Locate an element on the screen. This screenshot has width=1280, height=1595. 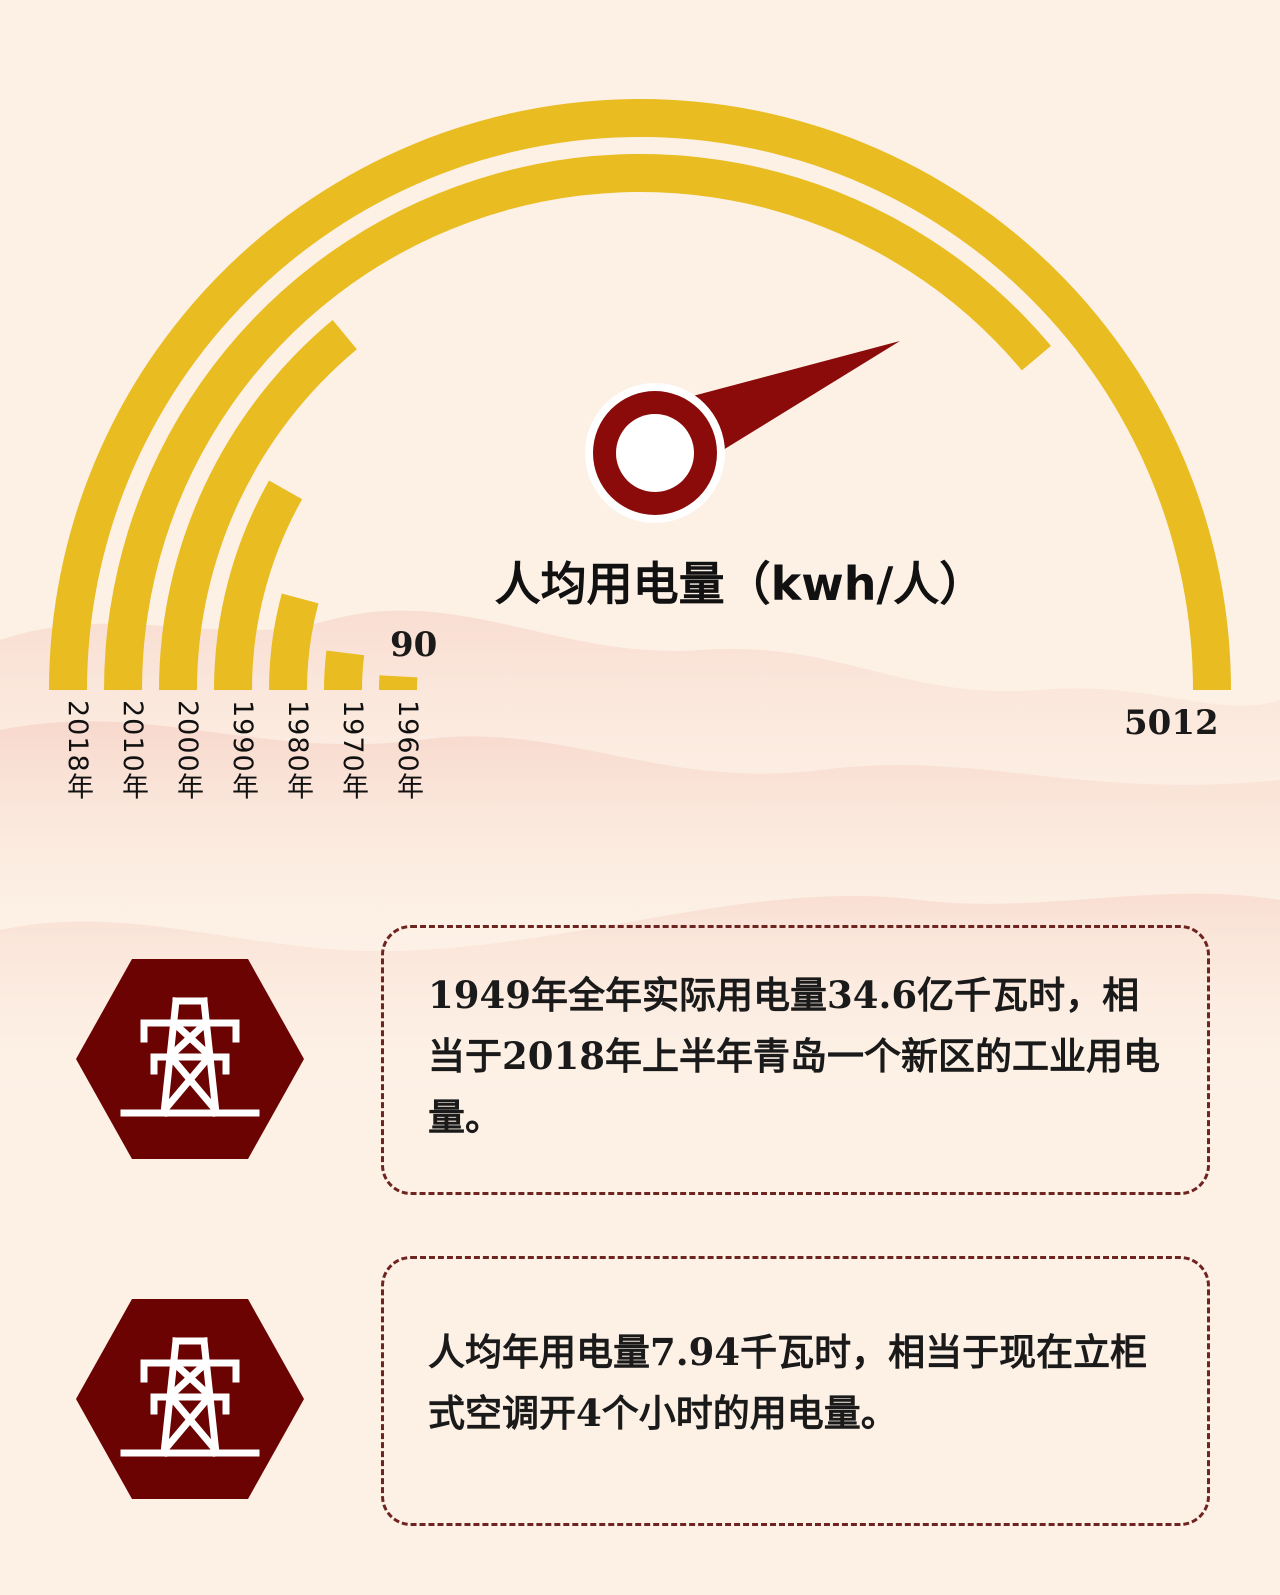
year-label: 1990年 is located at coordinates (242, 750).